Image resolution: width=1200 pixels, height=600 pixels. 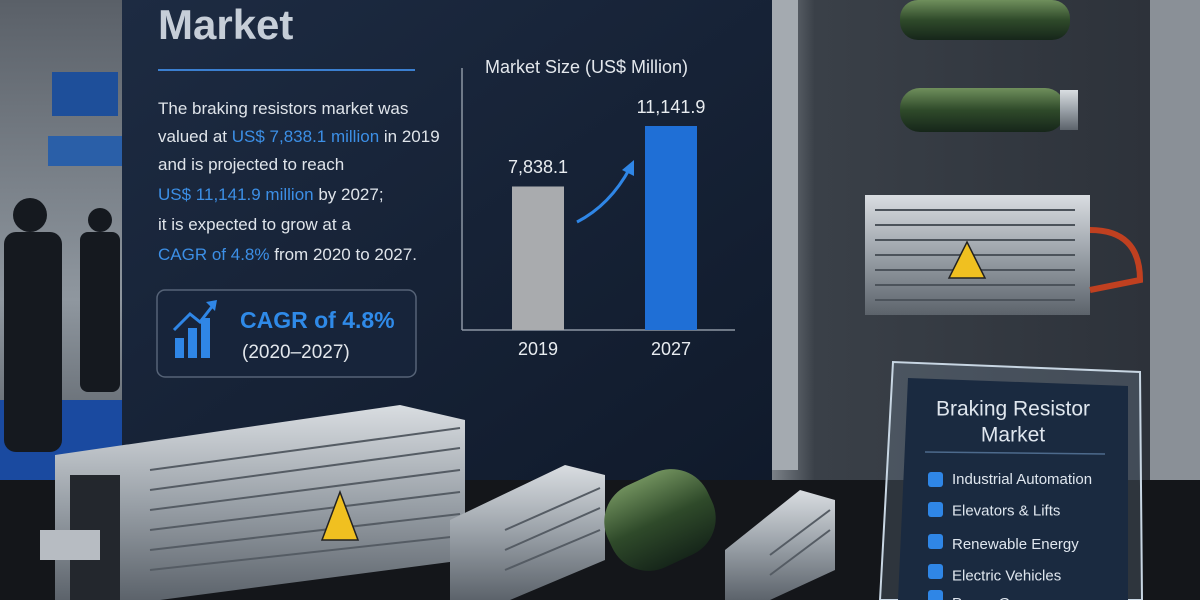 What do you see at coordinates (317, 320) in the screenshot?
I see `cagr-headline: CAGR of 4.8%` at bounding box center [317, 320].